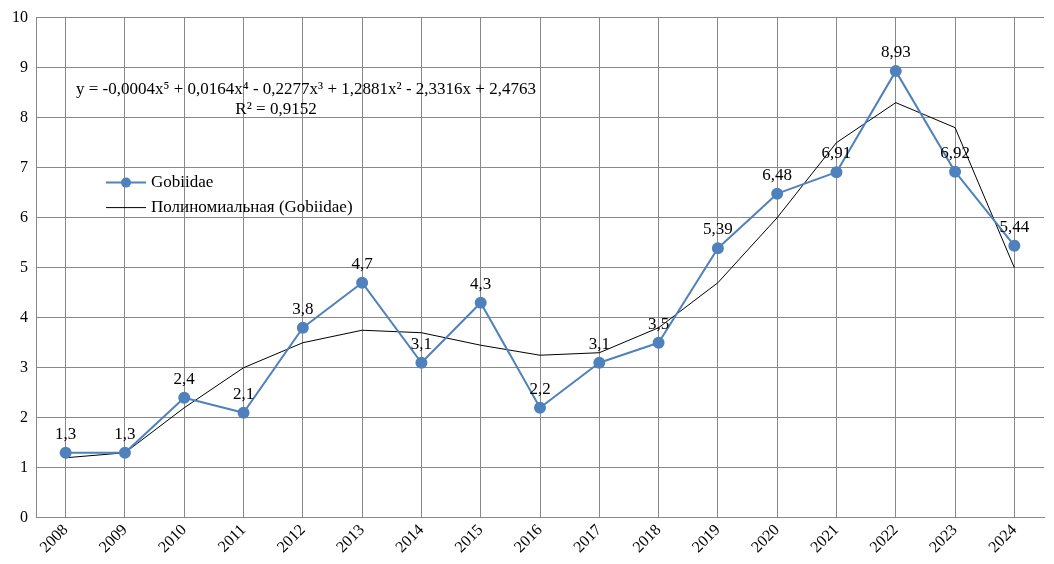 The image size is (1054, 564). I want to click on x-tick-label: 2011, so click(231, 537).